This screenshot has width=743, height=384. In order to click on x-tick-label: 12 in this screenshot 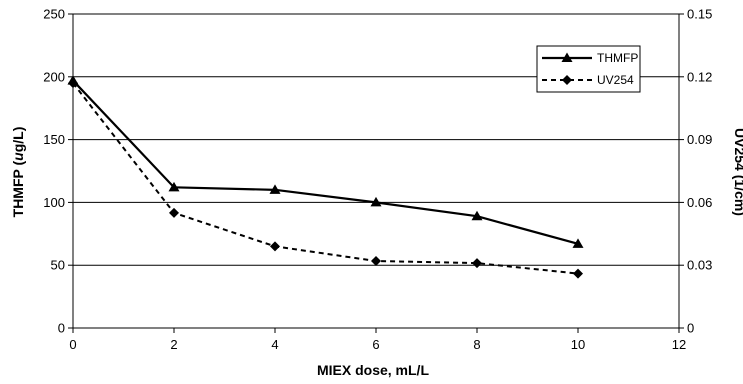, I will do `click(679, 344)`.